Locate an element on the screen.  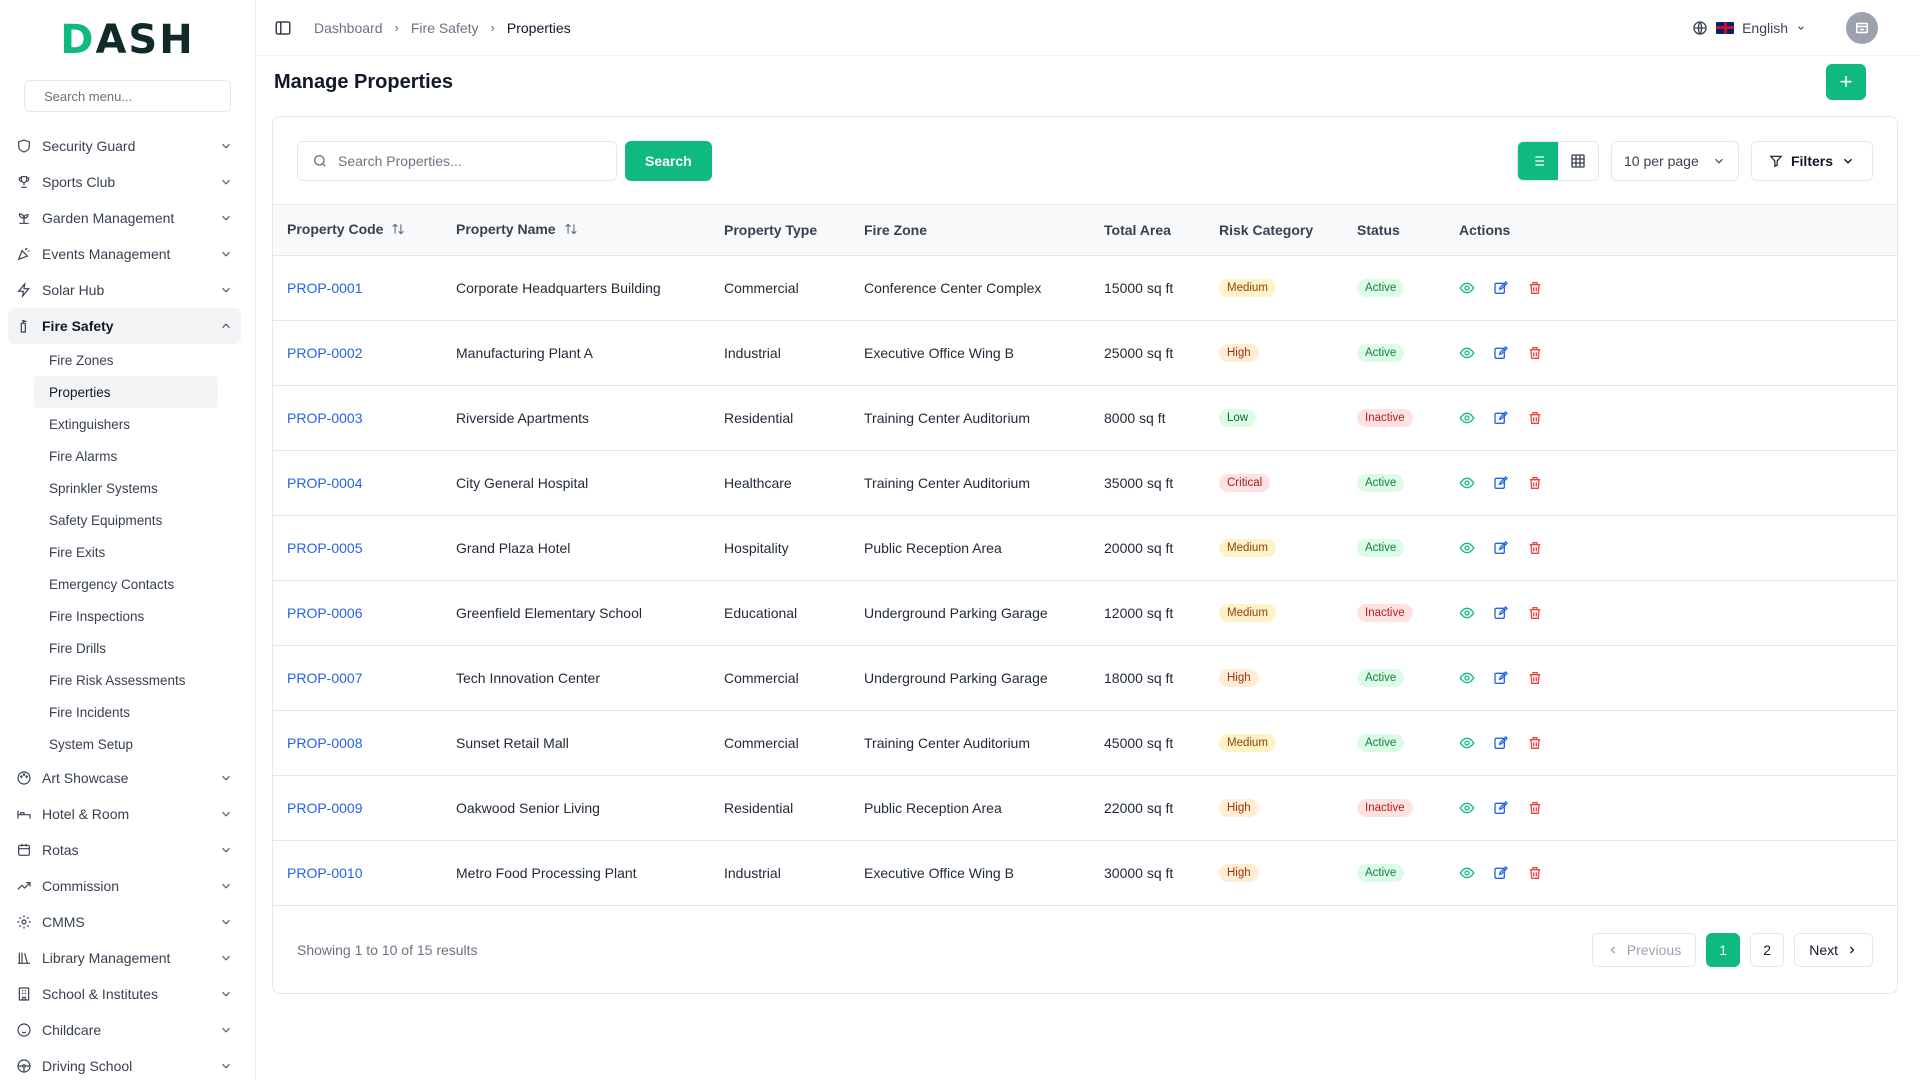
list-view-button is located at coordinates (1538, 160).